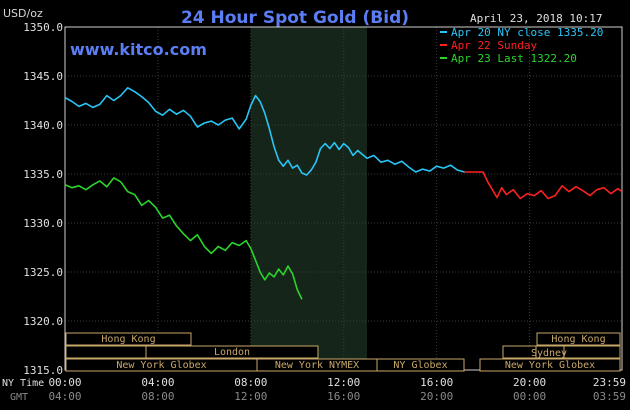  I want to click on website-label: www.kitco.com, so click(138, 49).